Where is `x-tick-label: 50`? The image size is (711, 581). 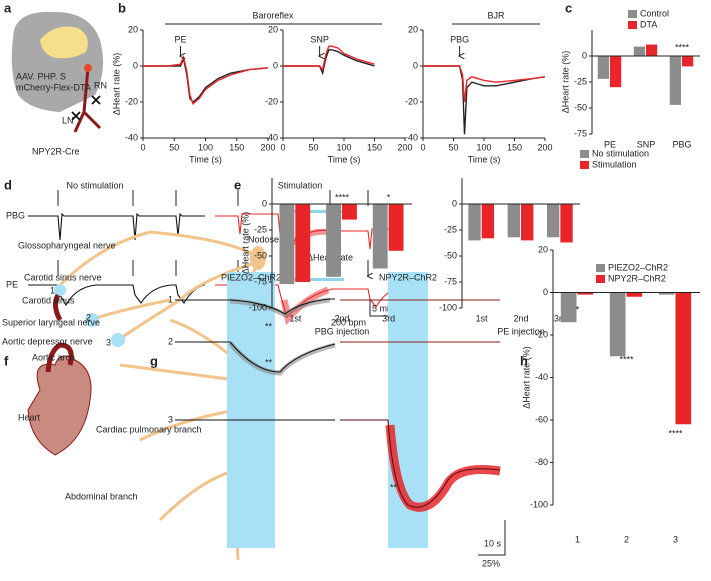
x-tick-label: 50 is located at coordinates (313, 147).